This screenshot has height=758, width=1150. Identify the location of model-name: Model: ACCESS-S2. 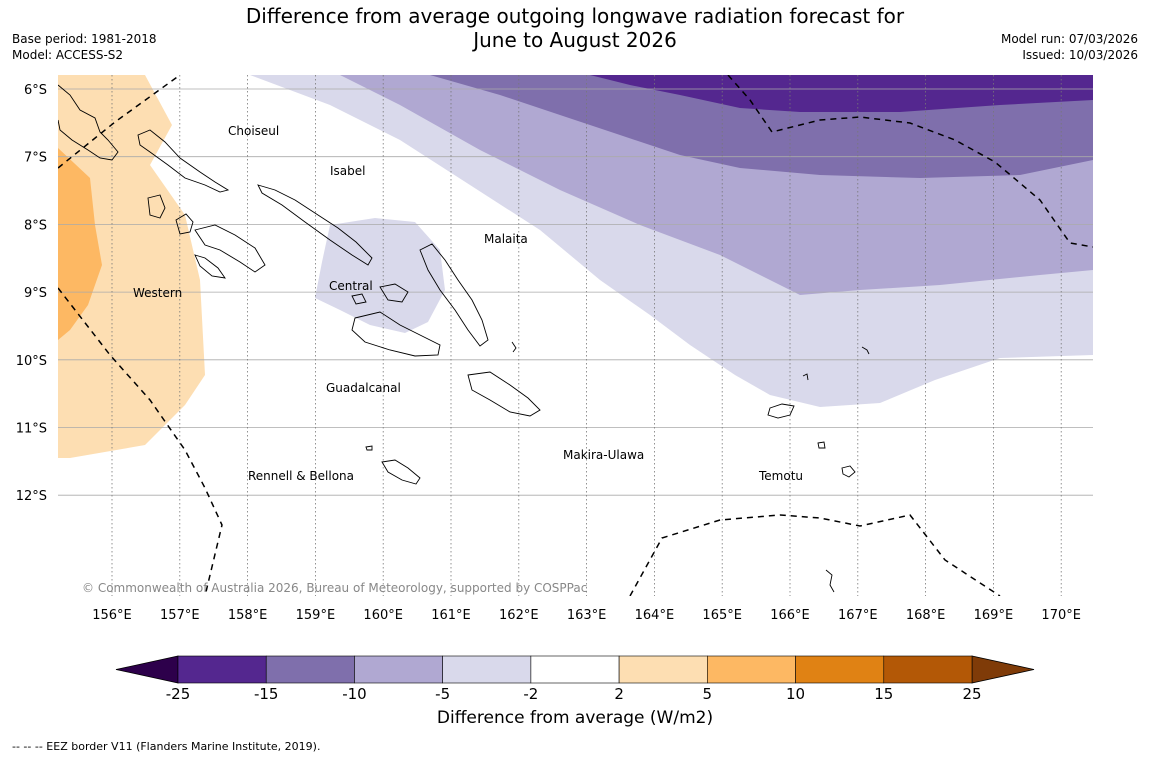
(68, 55).